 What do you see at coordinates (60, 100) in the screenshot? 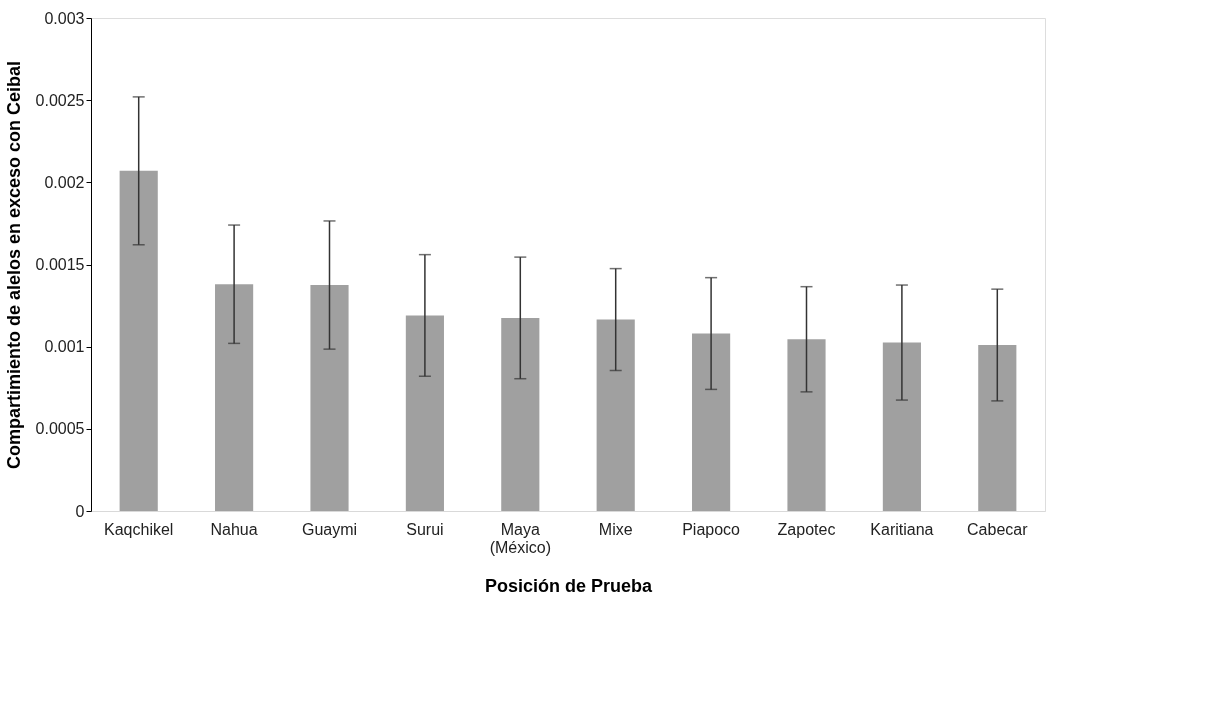
I see `y-tick-label: 0.0025` at bounding box center [60, 100].